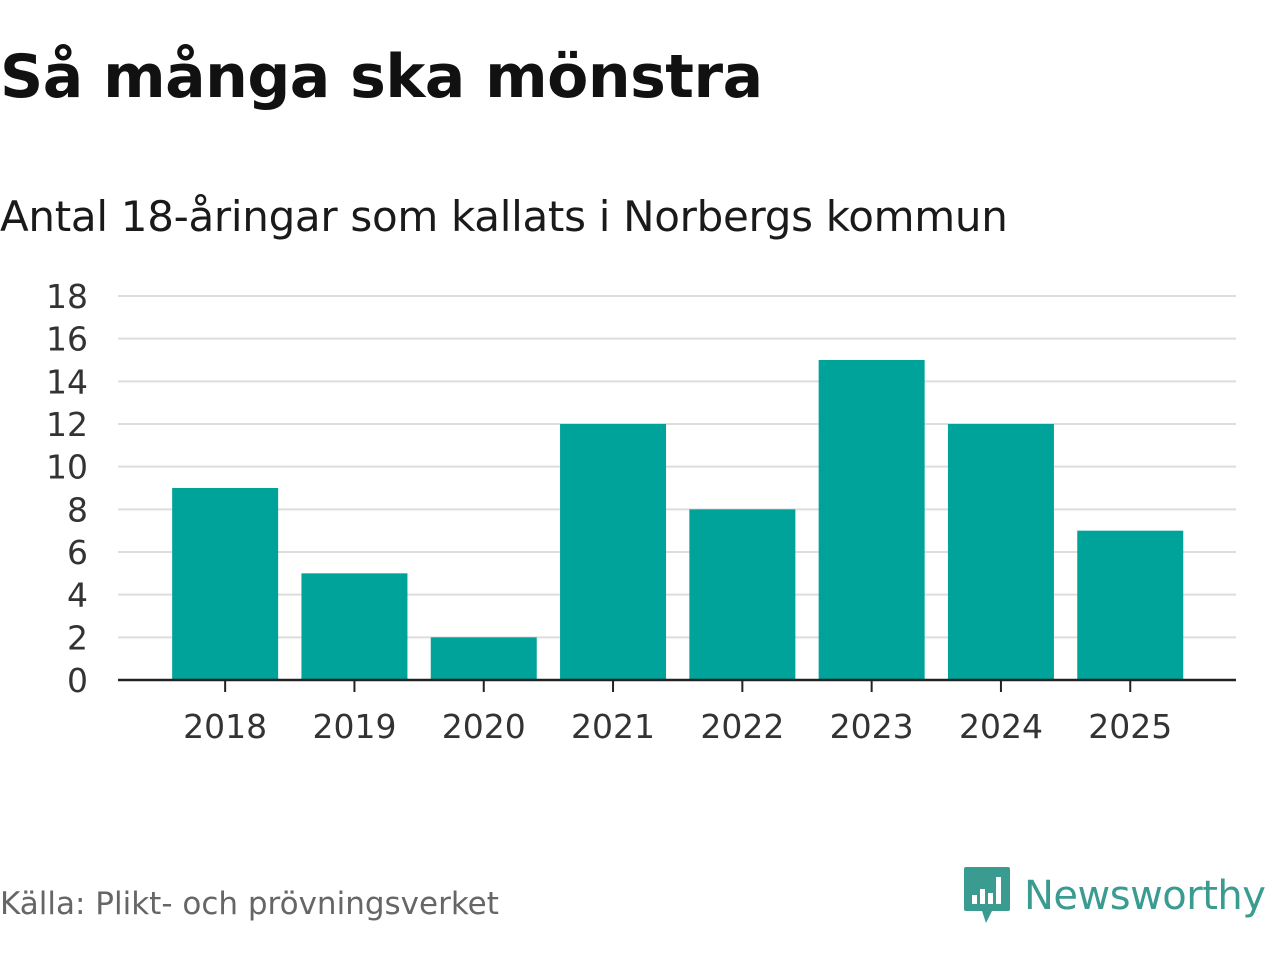 This screenshot has width=1280, height=960. What do you see at coordinates (67, 467) in the screenshot?
I see `y-tick-label: 10` at bounding box center [67, 467].